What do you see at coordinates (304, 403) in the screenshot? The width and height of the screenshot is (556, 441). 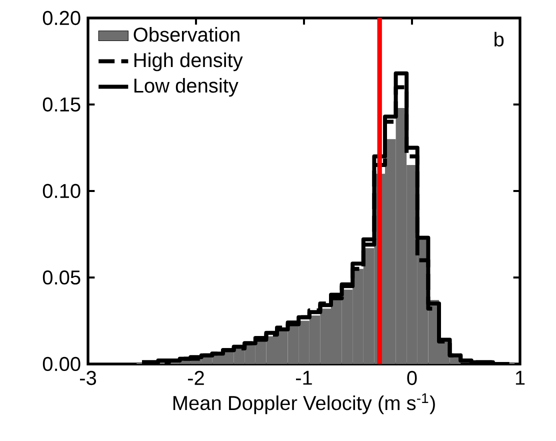 I see `x-axis-title: Mean Doppler Velocity (m s$^{-1}$)` at bounding box center [304, 403].